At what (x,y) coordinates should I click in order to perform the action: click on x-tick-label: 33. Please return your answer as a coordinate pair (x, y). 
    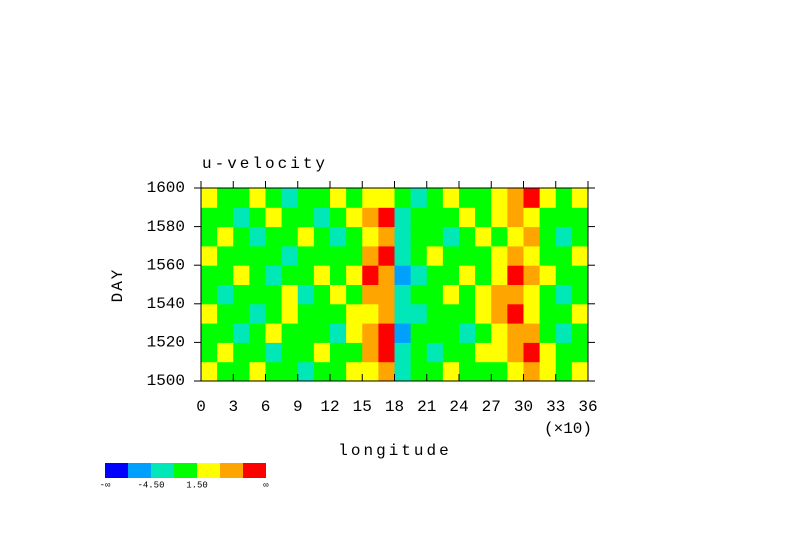
    Looking at the image, I should click on (555, 407).